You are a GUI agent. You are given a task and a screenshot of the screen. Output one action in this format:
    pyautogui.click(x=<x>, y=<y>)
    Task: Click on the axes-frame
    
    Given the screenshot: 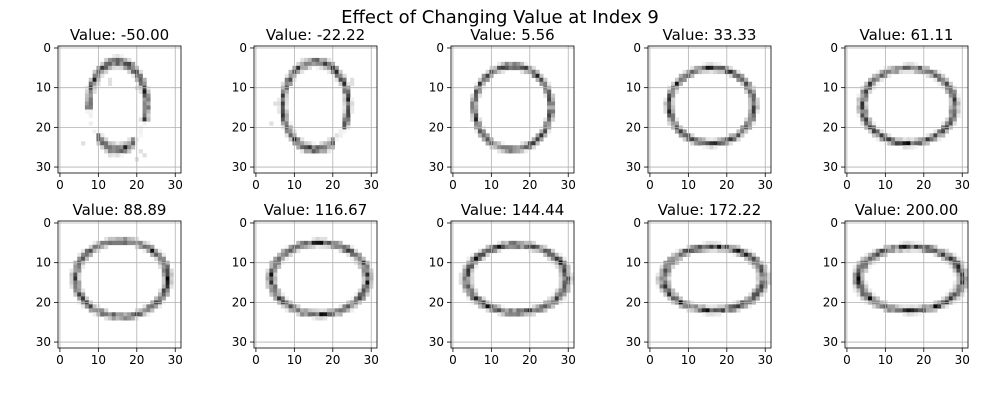 What is the action you would take?
    pyautogui.click(x=709, y=109)
    